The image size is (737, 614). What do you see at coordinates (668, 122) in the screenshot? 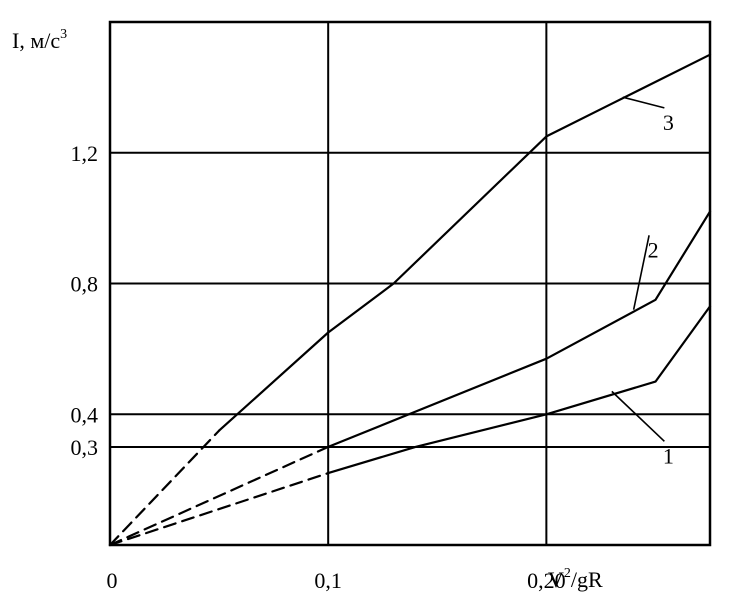
I see `series-3-label: 3` at bounding box center [668, 122].